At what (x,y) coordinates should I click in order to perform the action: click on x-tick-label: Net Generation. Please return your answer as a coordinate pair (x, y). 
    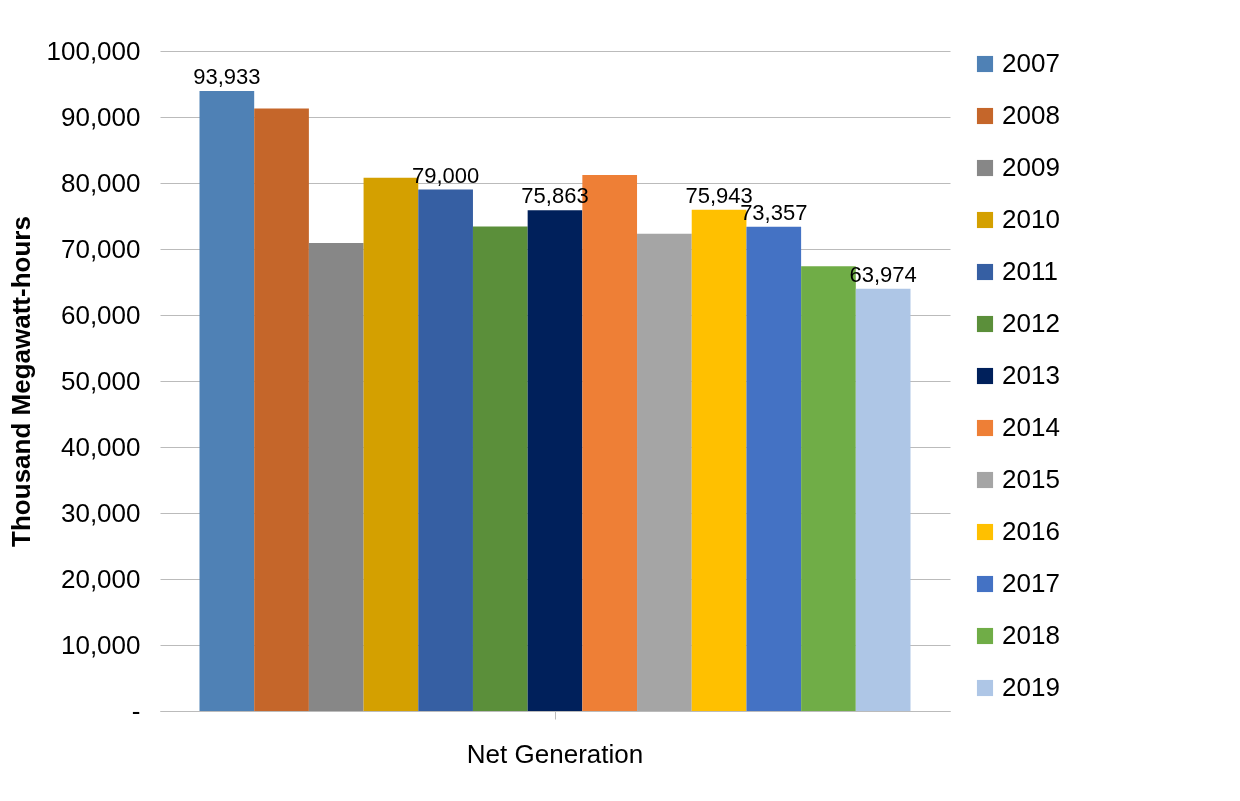
    Looking at the image, I should click on (555, 753).